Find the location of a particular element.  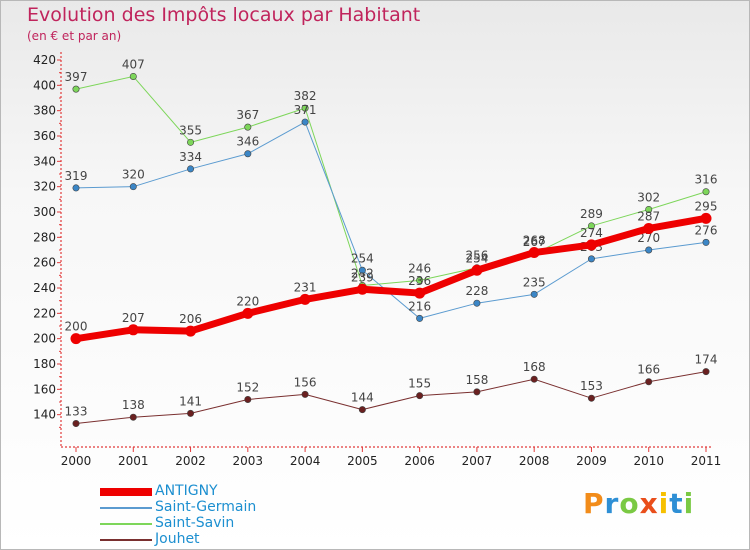

data-label-saint-germain: 334 is located at coordinates (190, 157).